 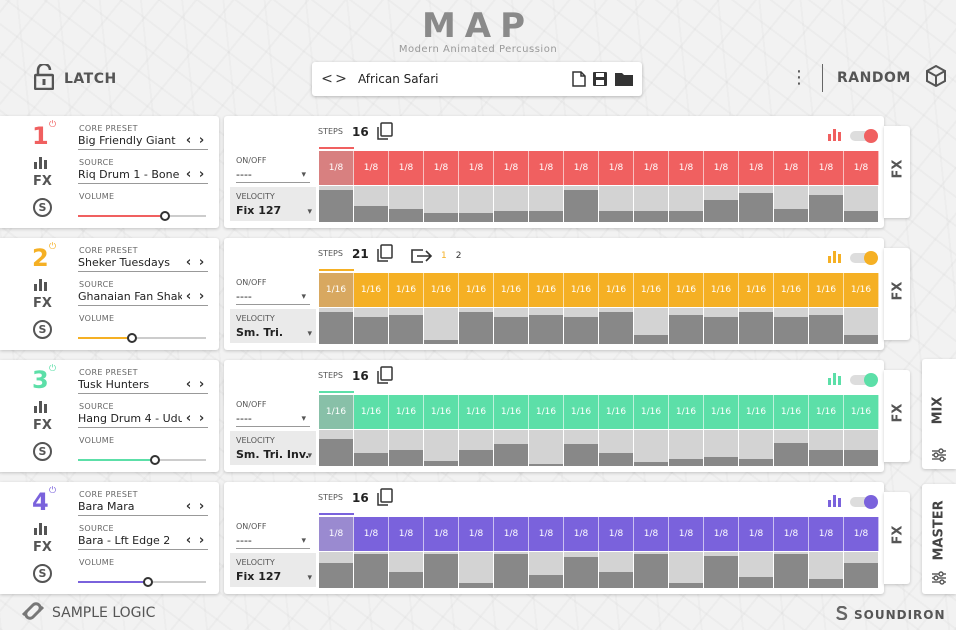 What do you see at coordinates (53, 491) in the screenshot?
I see `power-icon: ⏻` at bounding box center [53, 491].